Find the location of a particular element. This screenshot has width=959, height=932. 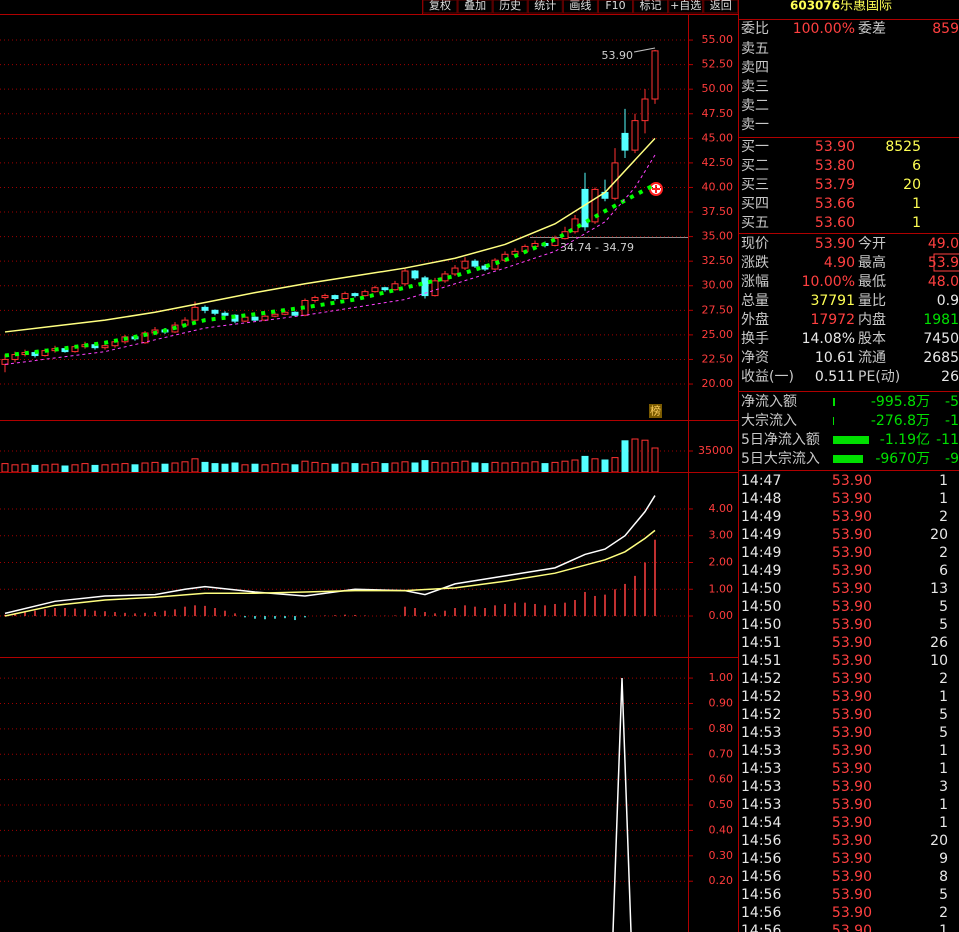

stat-label: 换手 is located at coordinates (755, 338).